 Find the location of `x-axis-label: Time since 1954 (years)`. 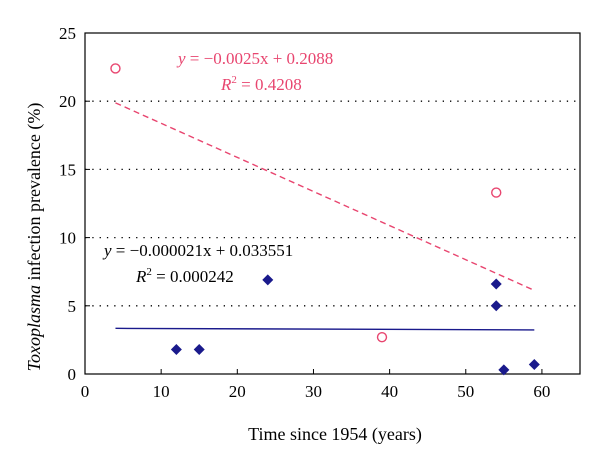

x-axis-label: Time since 1954 (years) is located at coordinates (335, 434).